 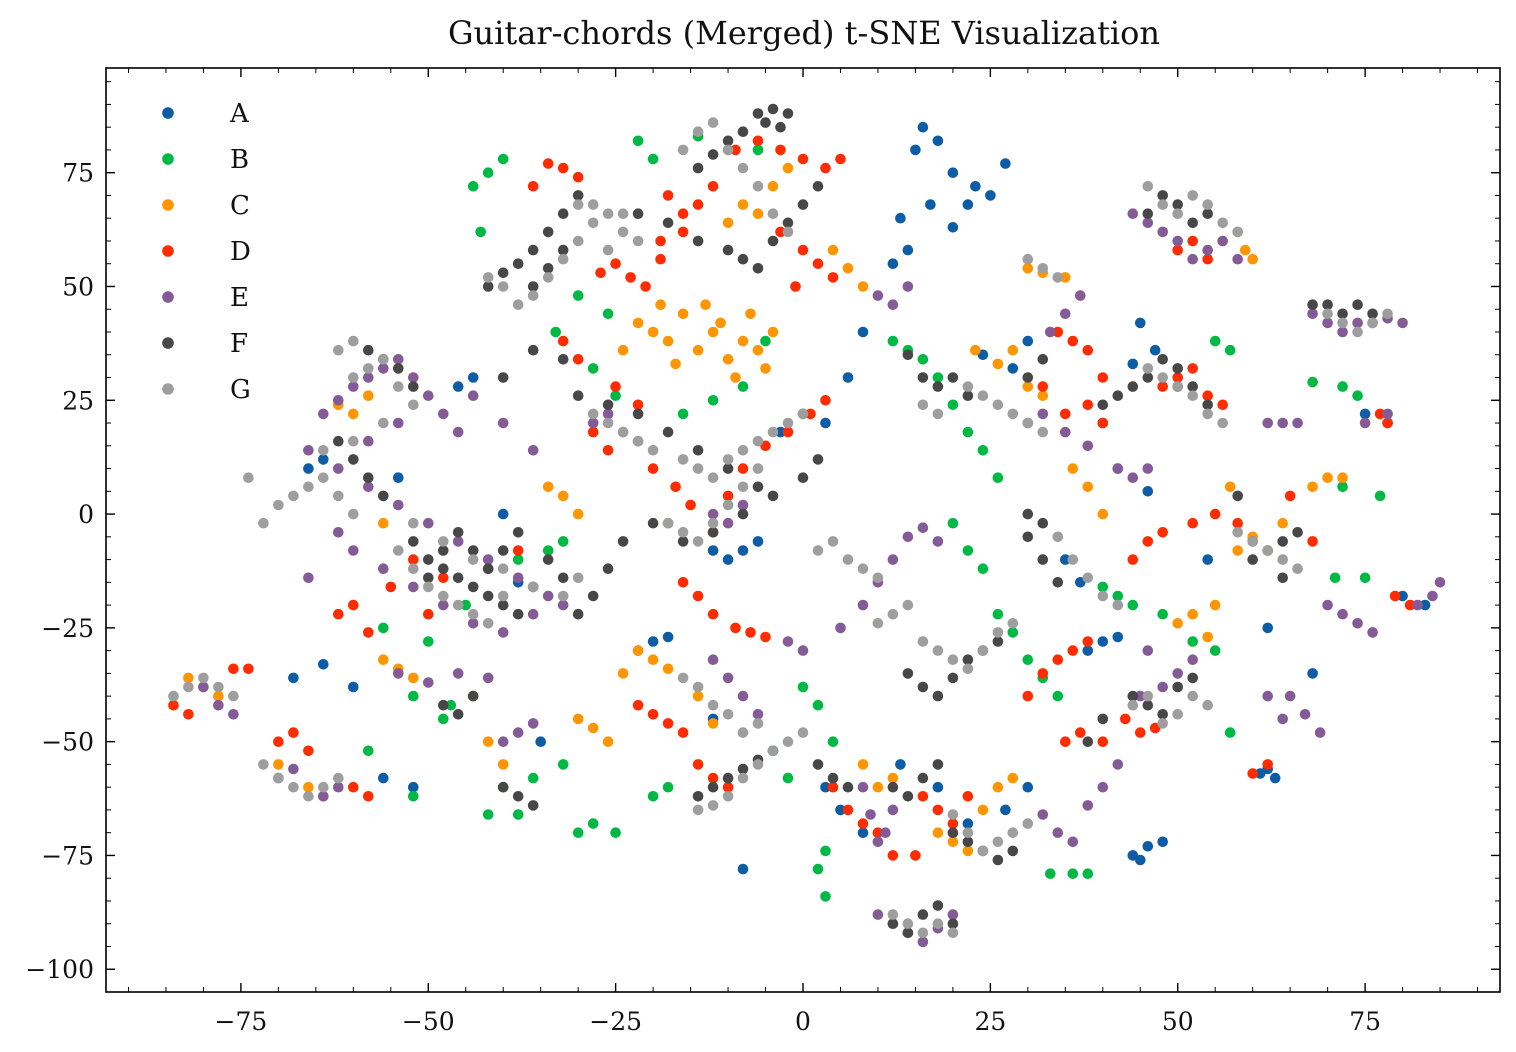 What do you see at coordinates (168, 205) in the screenshot?
I see `legend-marker-C` at bounding box center [168, 205].